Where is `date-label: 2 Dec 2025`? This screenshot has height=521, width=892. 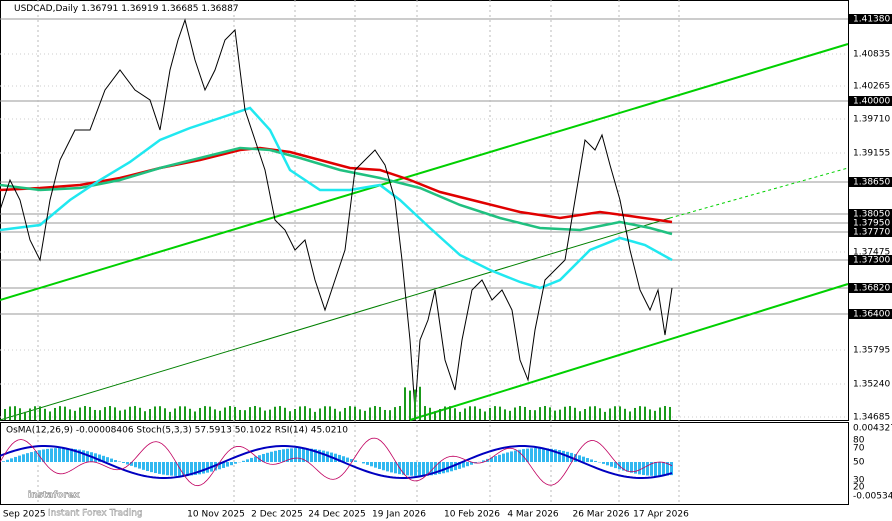 date-label: 2 Dec 2025 is located at coordinates (277, 515).